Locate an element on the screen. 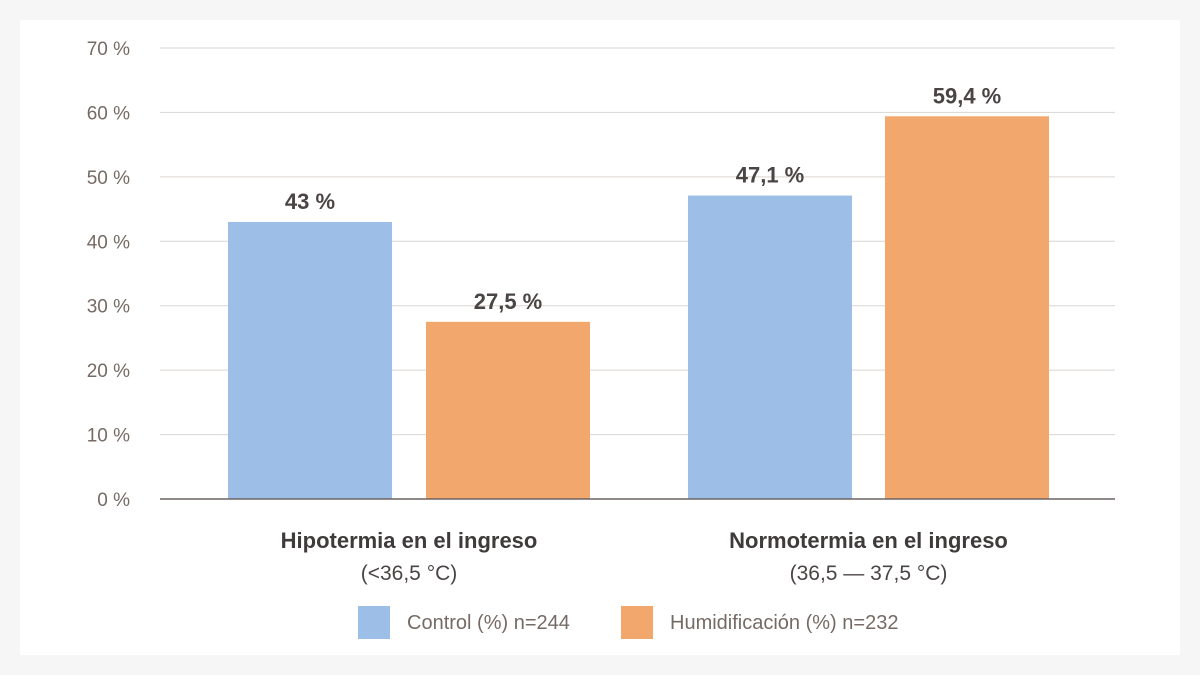  y-tick-label: 20 % is located at coordinates (108, 371).